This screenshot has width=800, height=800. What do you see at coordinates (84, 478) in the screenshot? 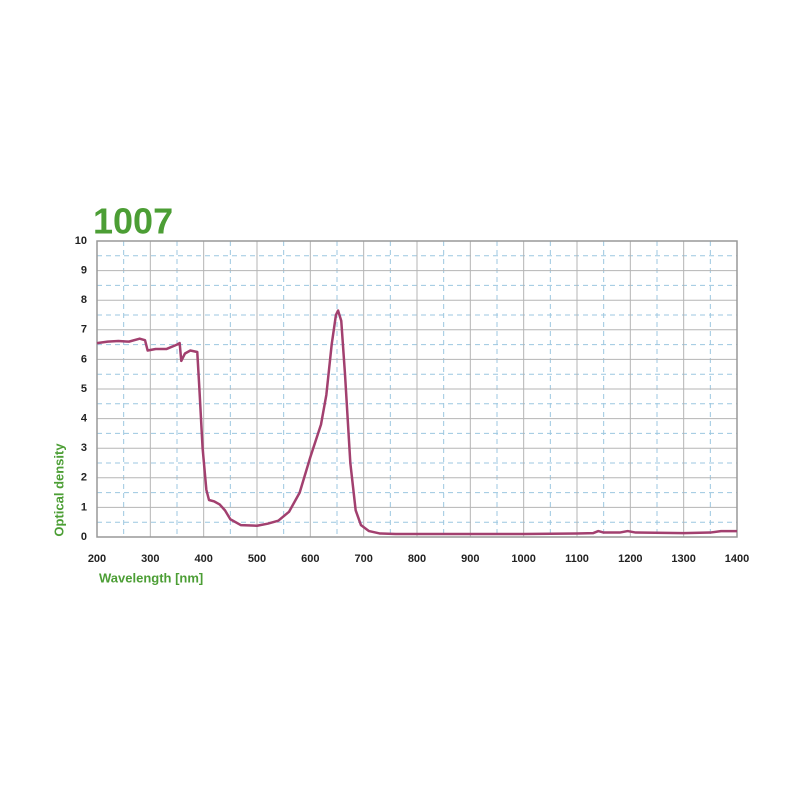
I see `y-tick-label: 2` at bounding box center [84, 478].